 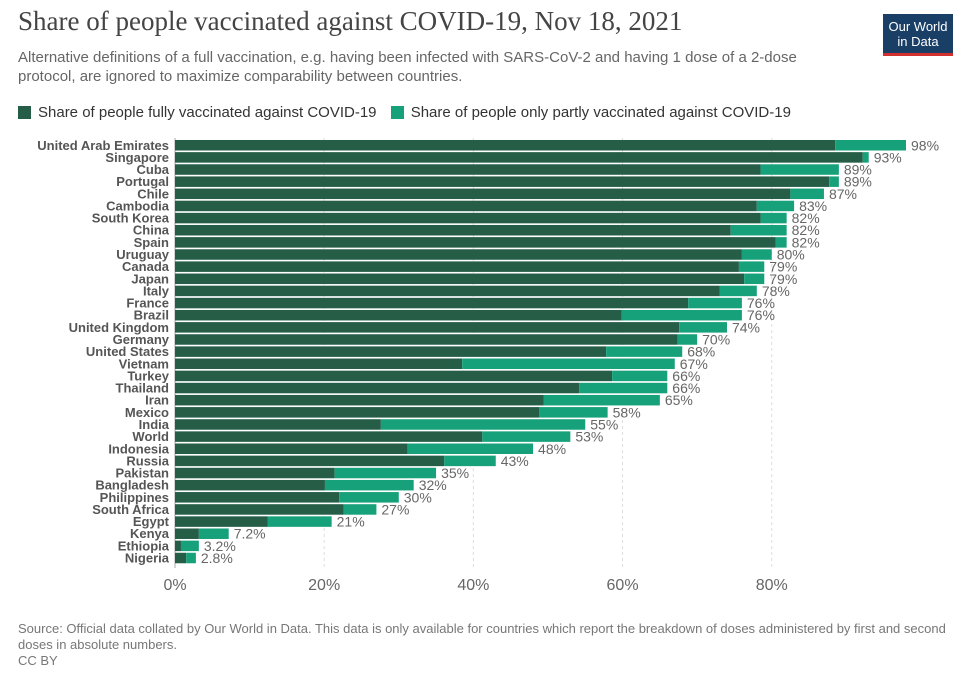 I want to click on total-value-label: 70%, so click(x=716, y=339).